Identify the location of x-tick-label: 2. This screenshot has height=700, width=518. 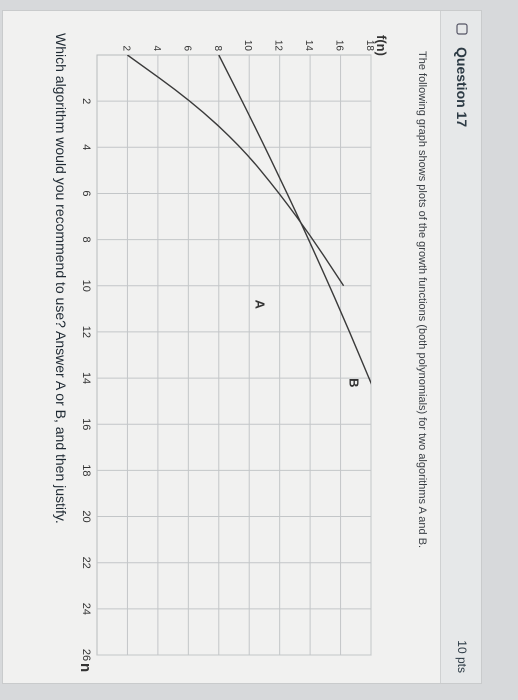
(86, 101).